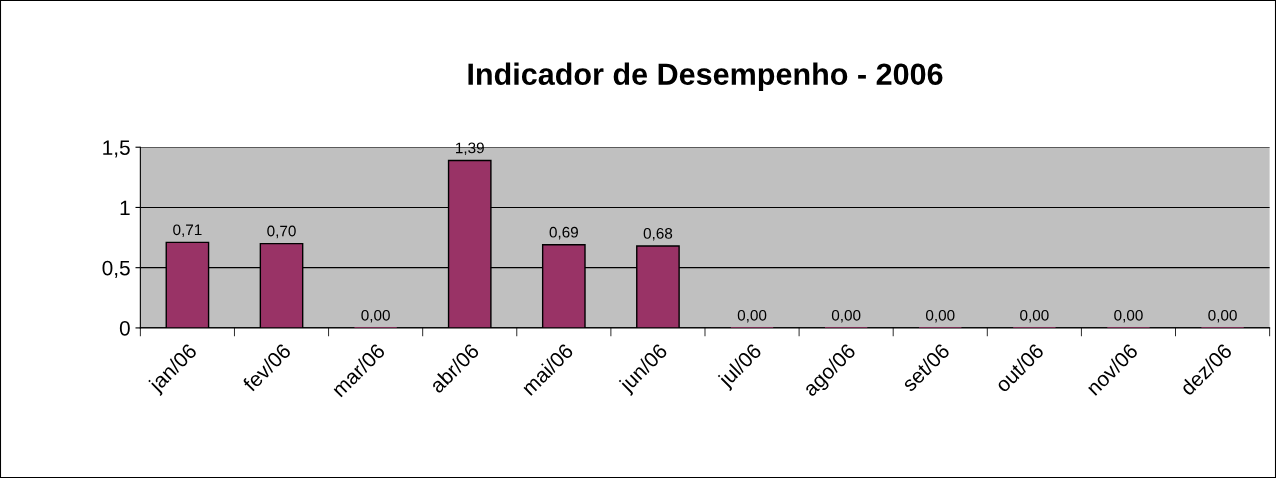  I want to click on y-tick-label: 1,5, so click(116, 149).